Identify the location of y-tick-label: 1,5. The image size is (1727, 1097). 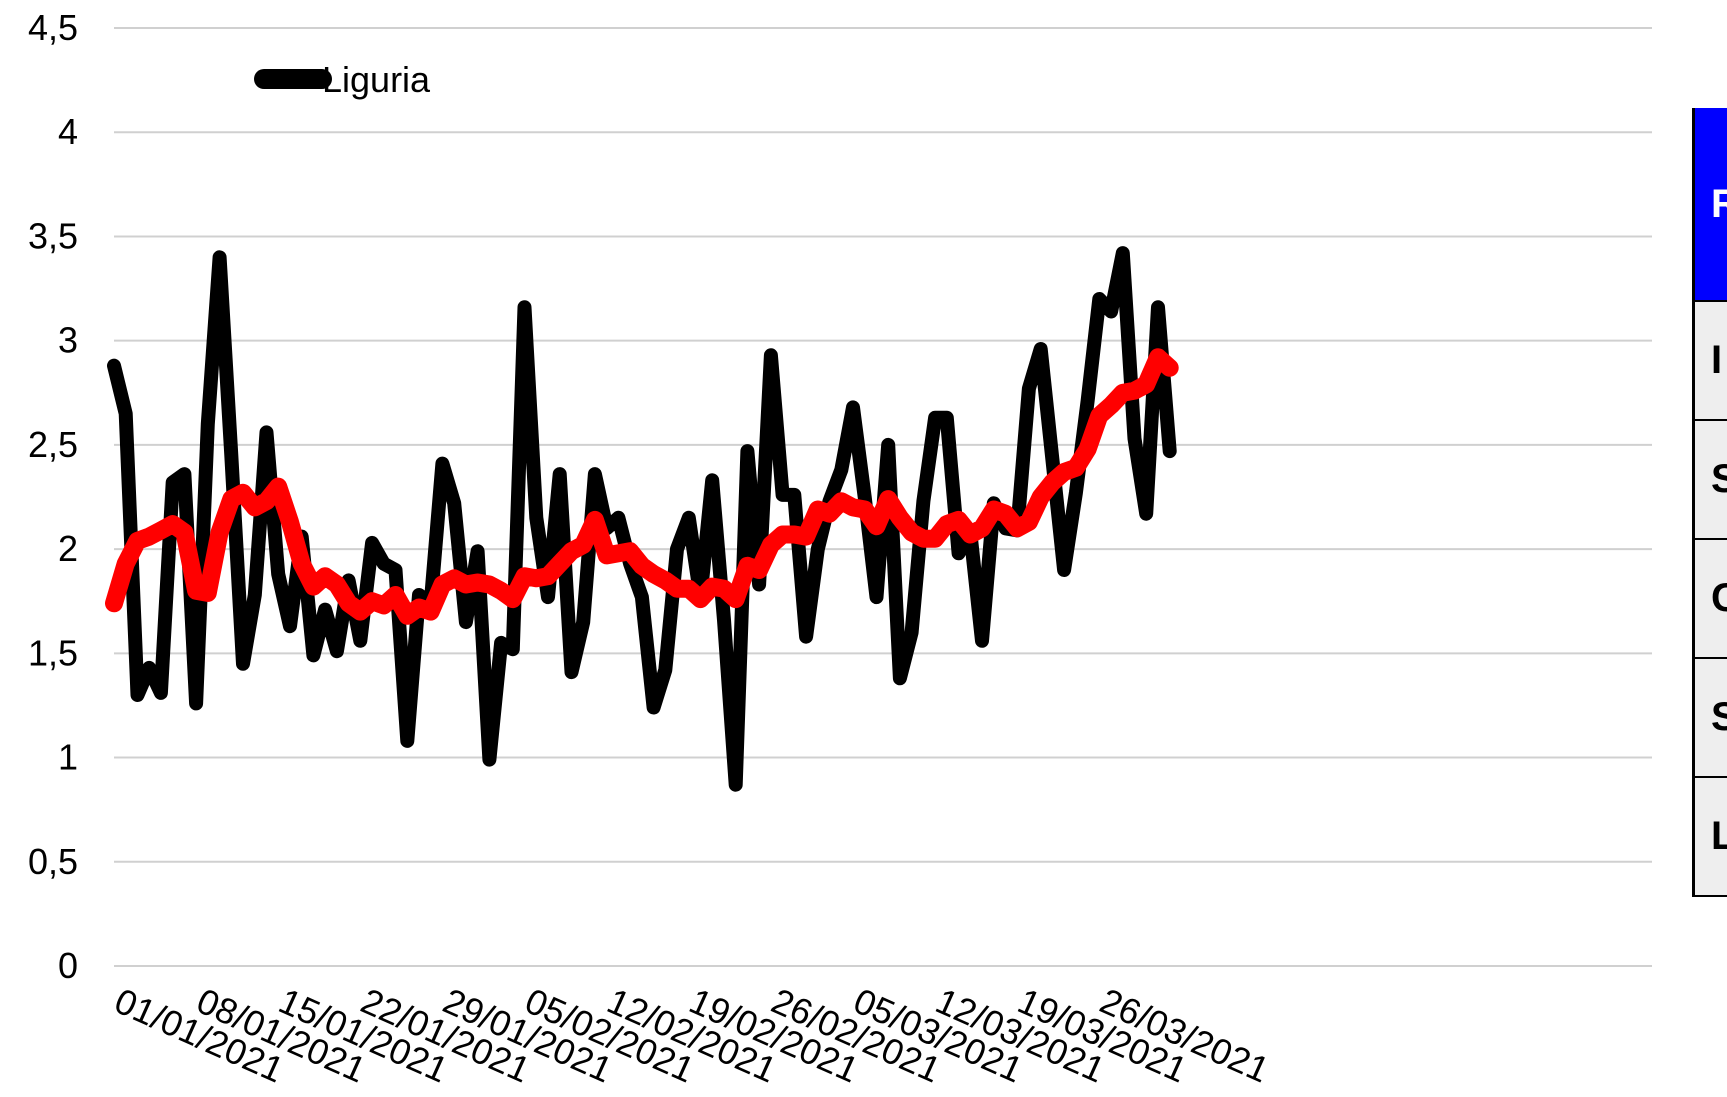
(53, 652).